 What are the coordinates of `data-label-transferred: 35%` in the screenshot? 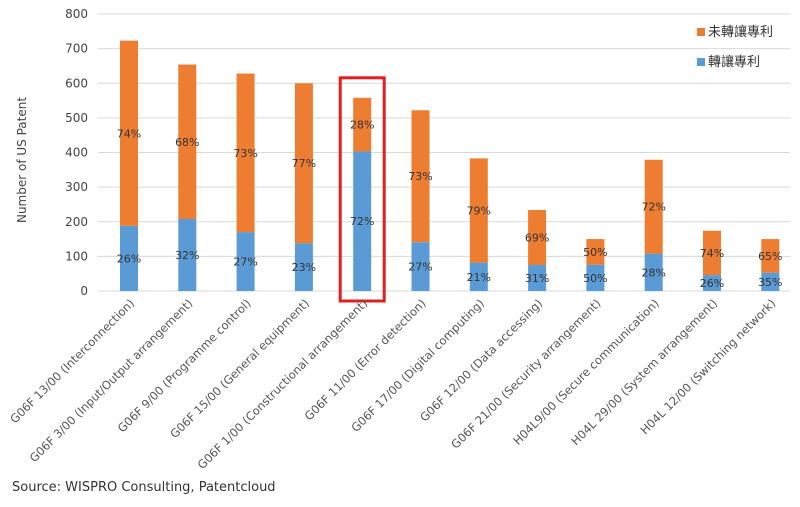 It's located at (770, 282).